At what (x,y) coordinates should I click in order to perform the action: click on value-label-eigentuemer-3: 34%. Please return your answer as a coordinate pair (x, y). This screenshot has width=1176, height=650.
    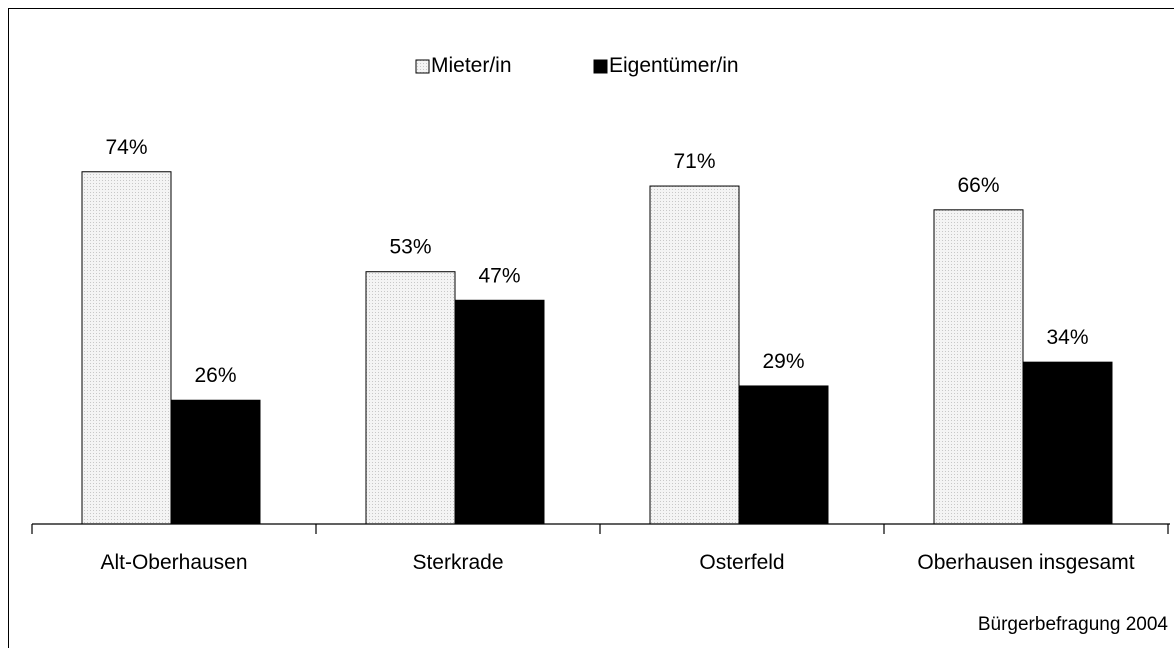
    Looking at the image, I should click on (1067, 337).